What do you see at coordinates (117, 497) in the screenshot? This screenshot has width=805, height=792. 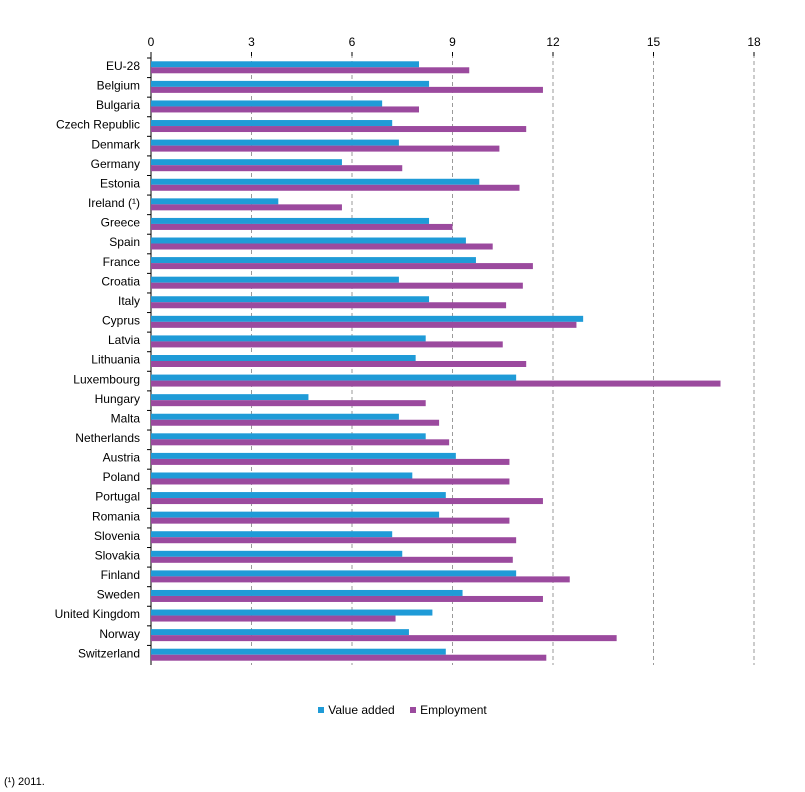 I see `category-label: Portugal` at bounding box center [117, 497].